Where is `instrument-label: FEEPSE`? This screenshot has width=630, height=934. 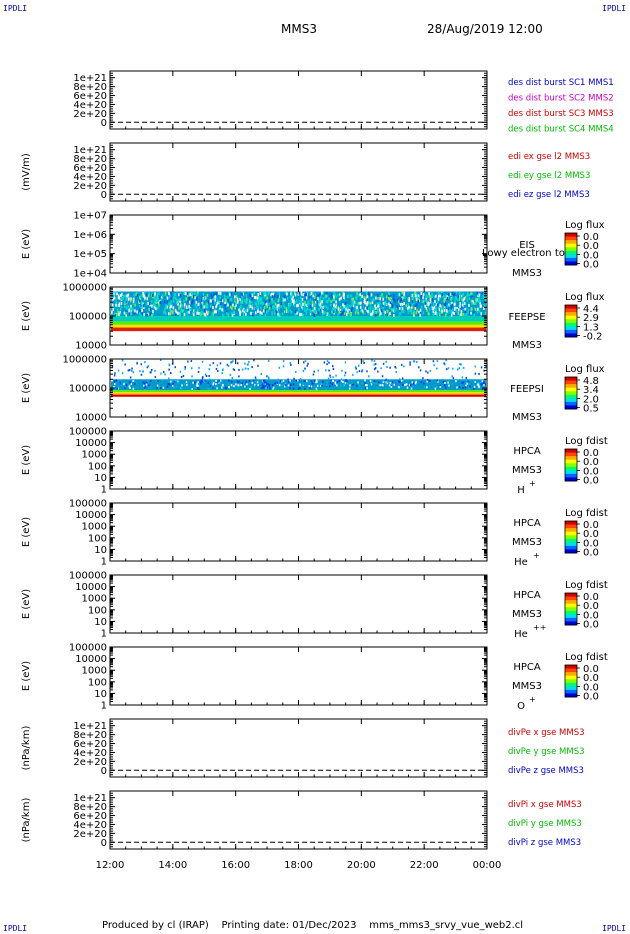
instrument-label: FEEPSE is located at coordinates (526, 317).